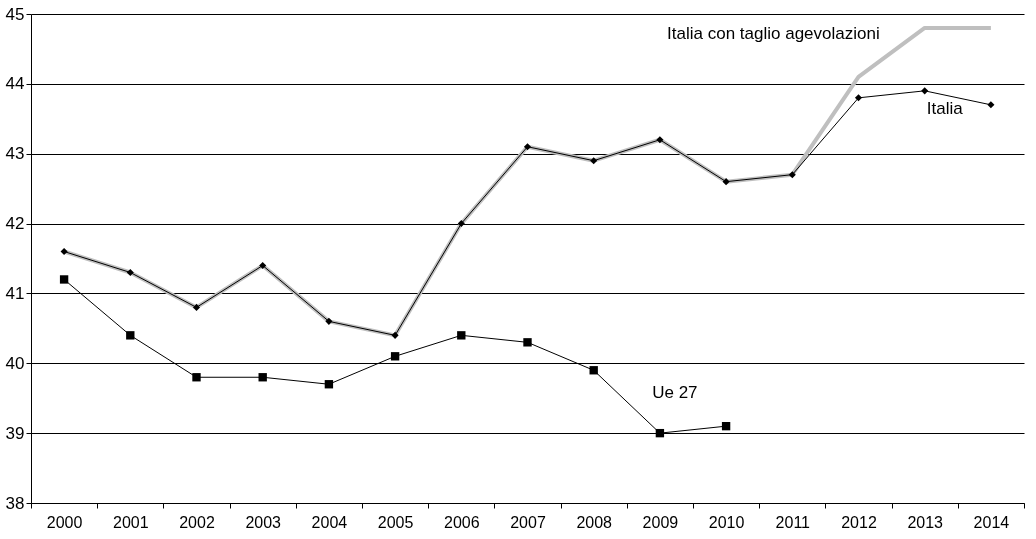 The image size is (1036, 539). I want to click on y-tick-label: 45, so click(15, 14).